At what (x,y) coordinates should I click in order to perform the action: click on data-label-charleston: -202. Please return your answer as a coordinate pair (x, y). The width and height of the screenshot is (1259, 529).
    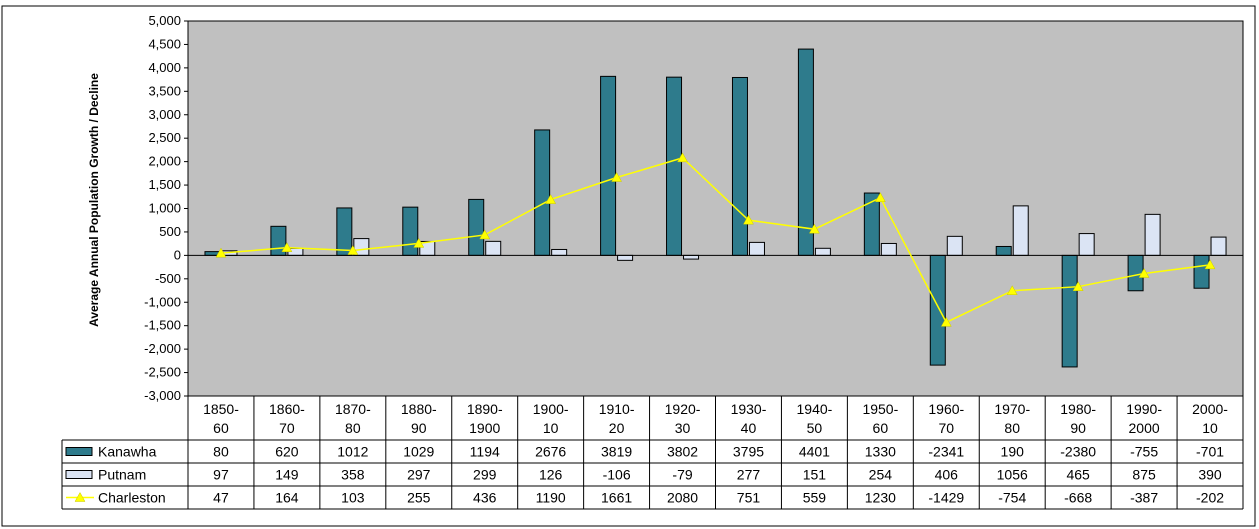
    Looking at the image, I should click on (1210, 498).